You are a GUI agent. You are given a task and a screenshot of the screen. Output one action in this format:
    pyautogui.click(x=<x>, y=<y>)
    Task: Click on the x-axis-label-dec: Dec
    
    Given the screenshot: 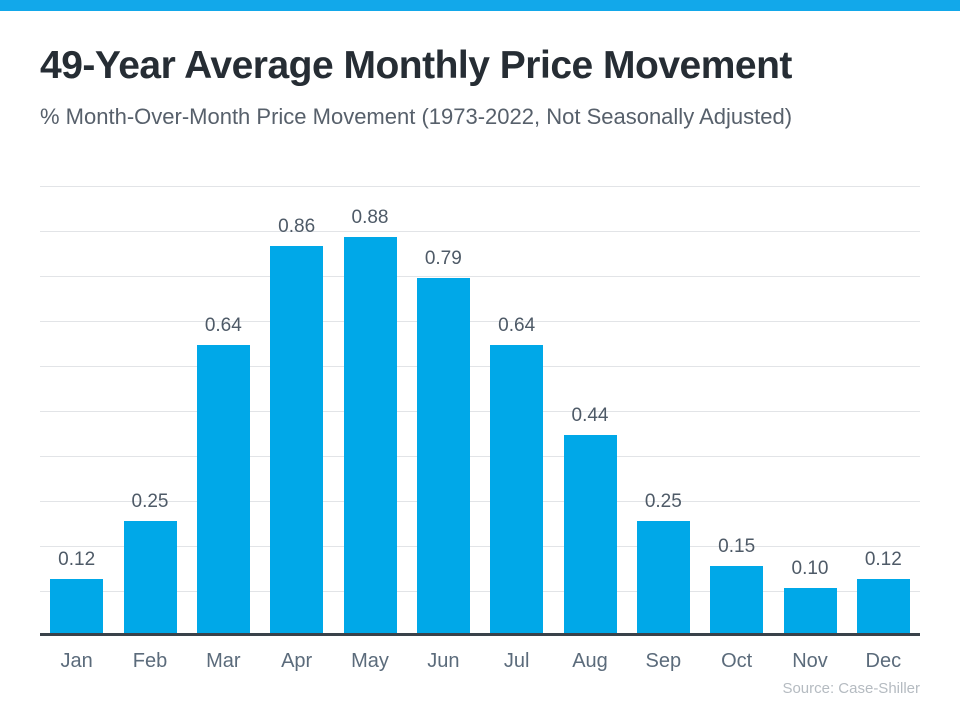 What is the action you would take?
    pyautogui.click(x=883, y=661)
    